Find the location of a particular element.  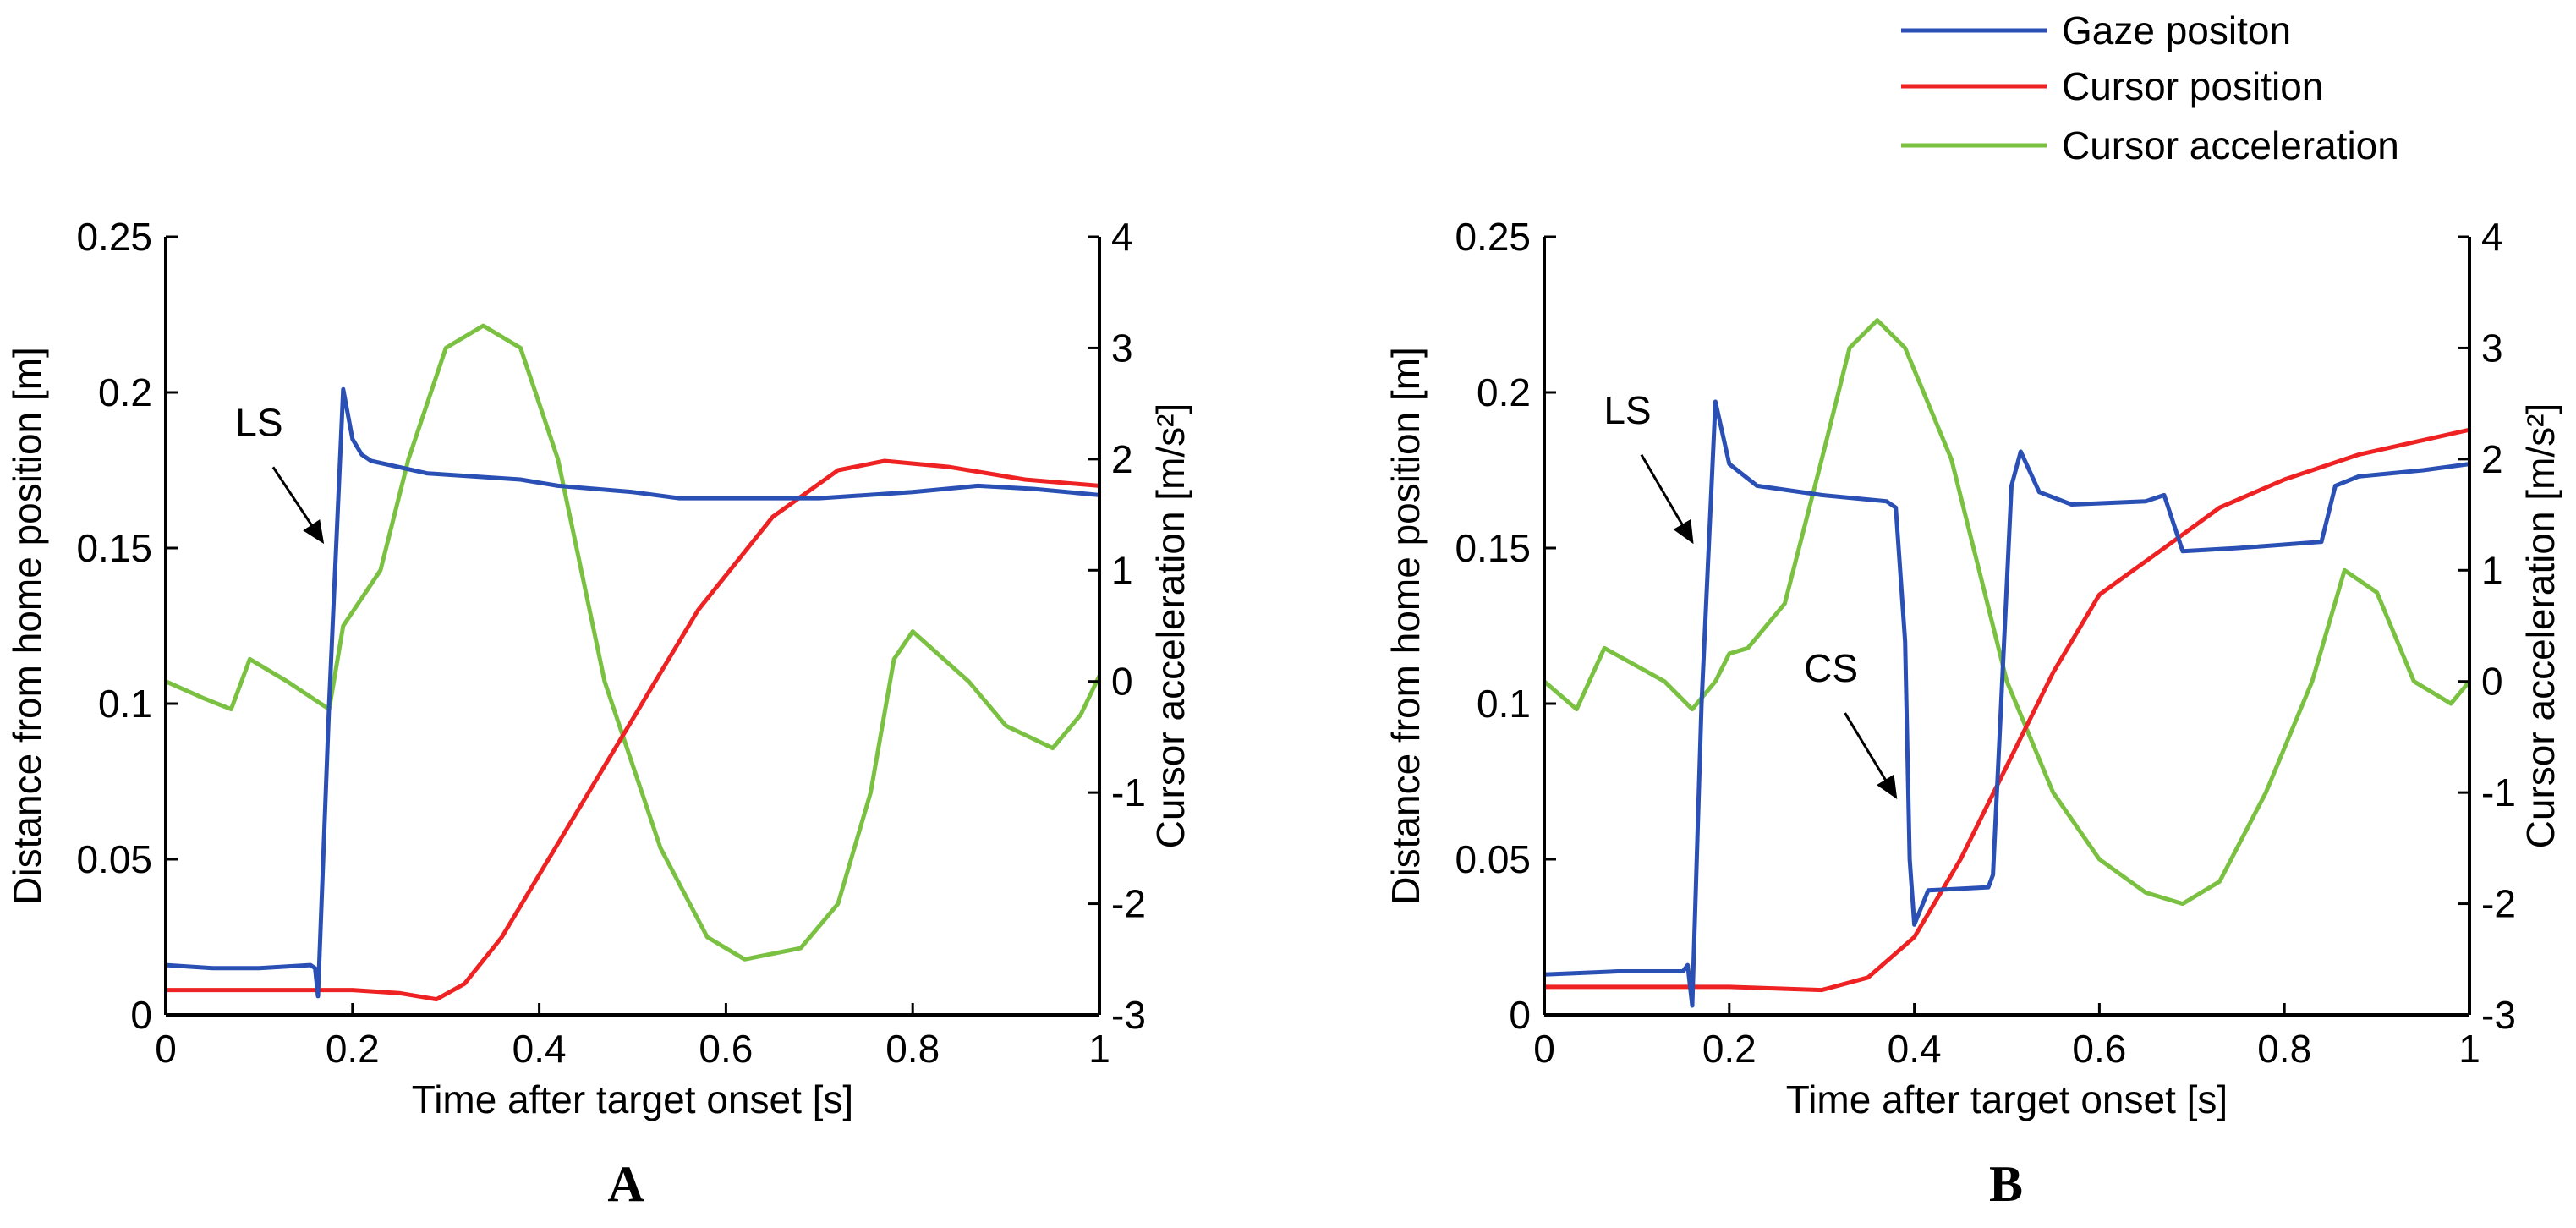

legend-entry: Cursor position is located at coordinates (2112, 86).